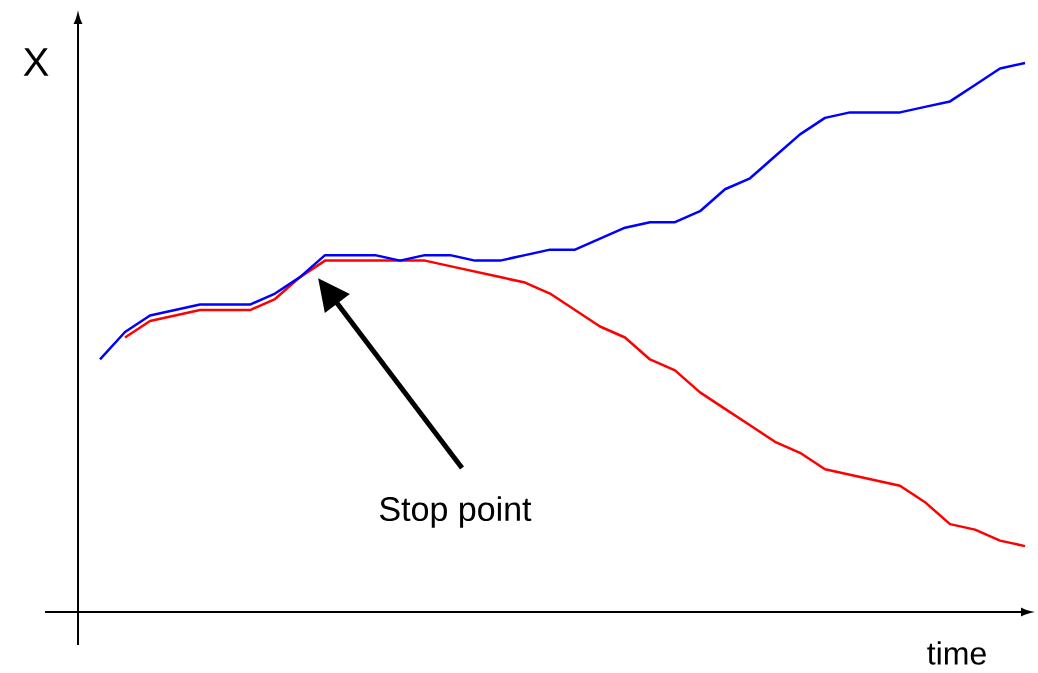  What do you see at coordinates (36, 62) in the screenshot?
I see `y-axis-title: X` at bounding box center [36, 62].